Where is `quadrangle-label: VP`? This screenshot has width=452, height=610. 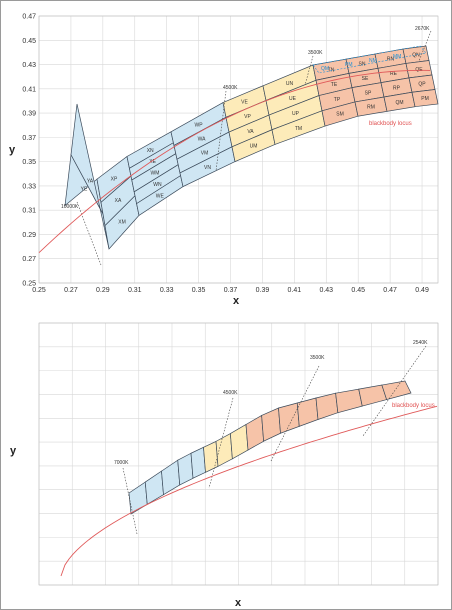 quadrangle-label: VP is located at coordinates (247, 117).